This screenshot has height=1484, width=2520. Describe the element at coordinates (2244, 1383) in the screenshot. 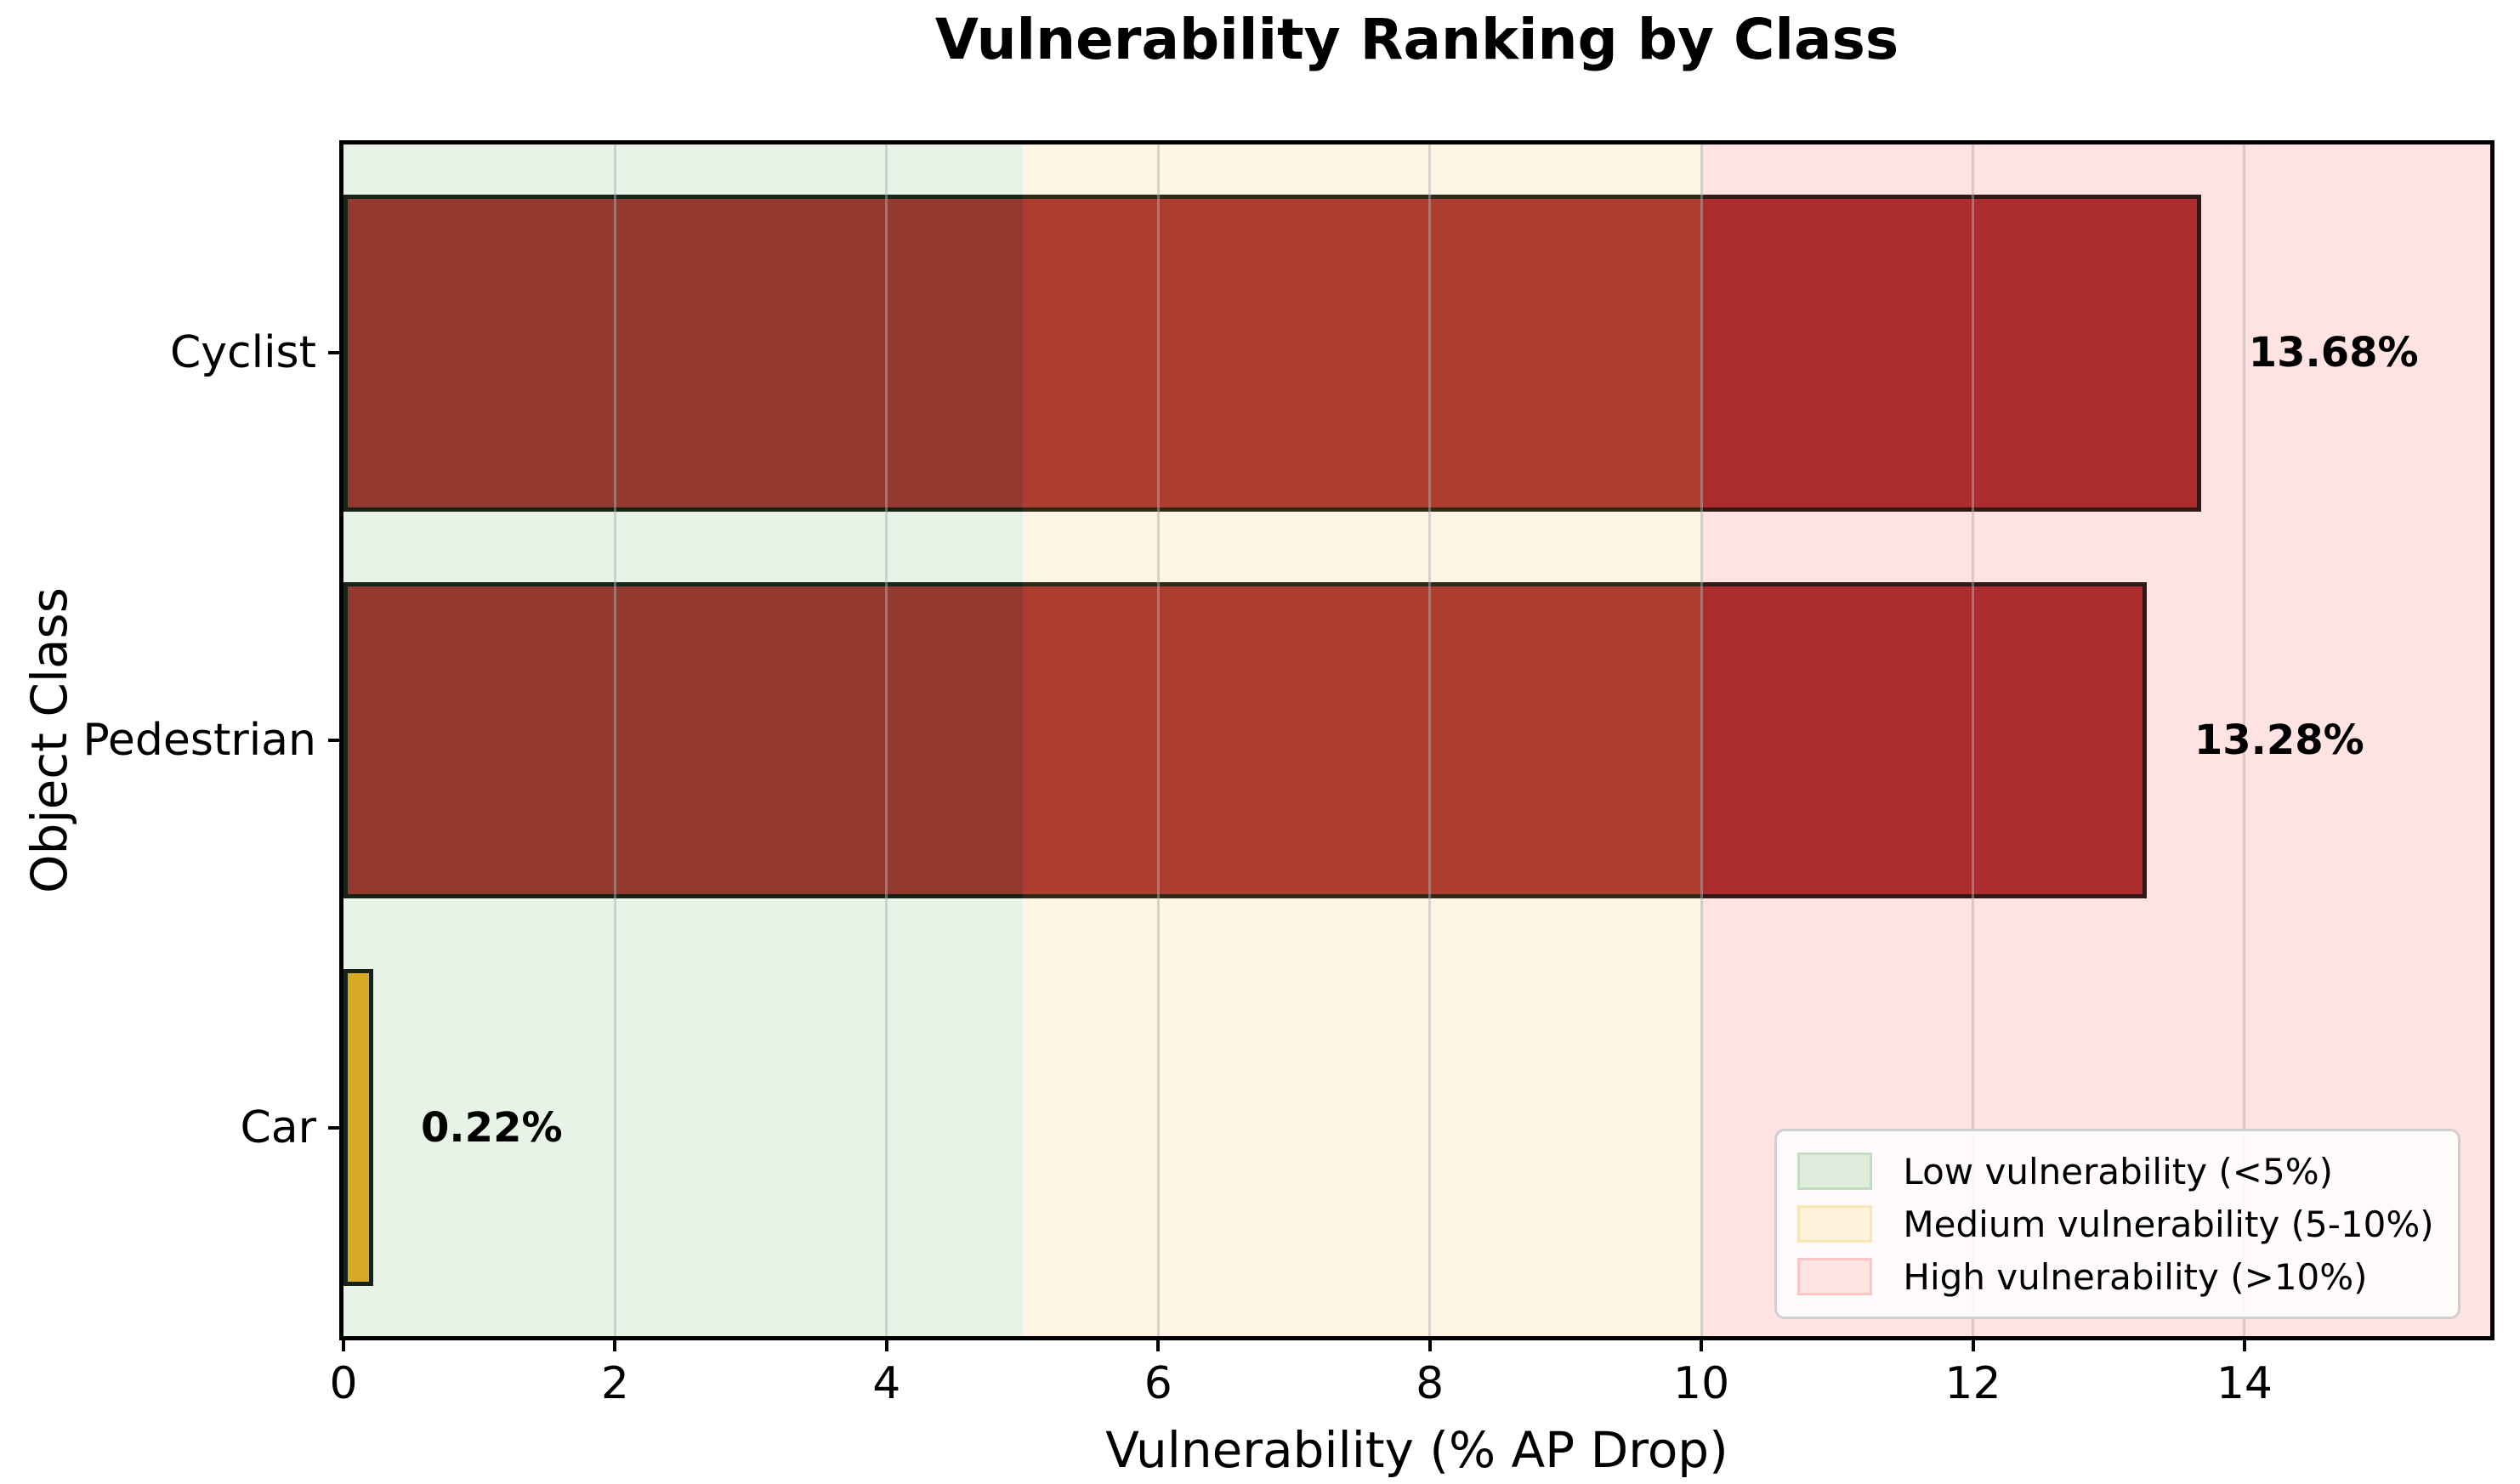

I see `x-tick-label: 14` at that location.